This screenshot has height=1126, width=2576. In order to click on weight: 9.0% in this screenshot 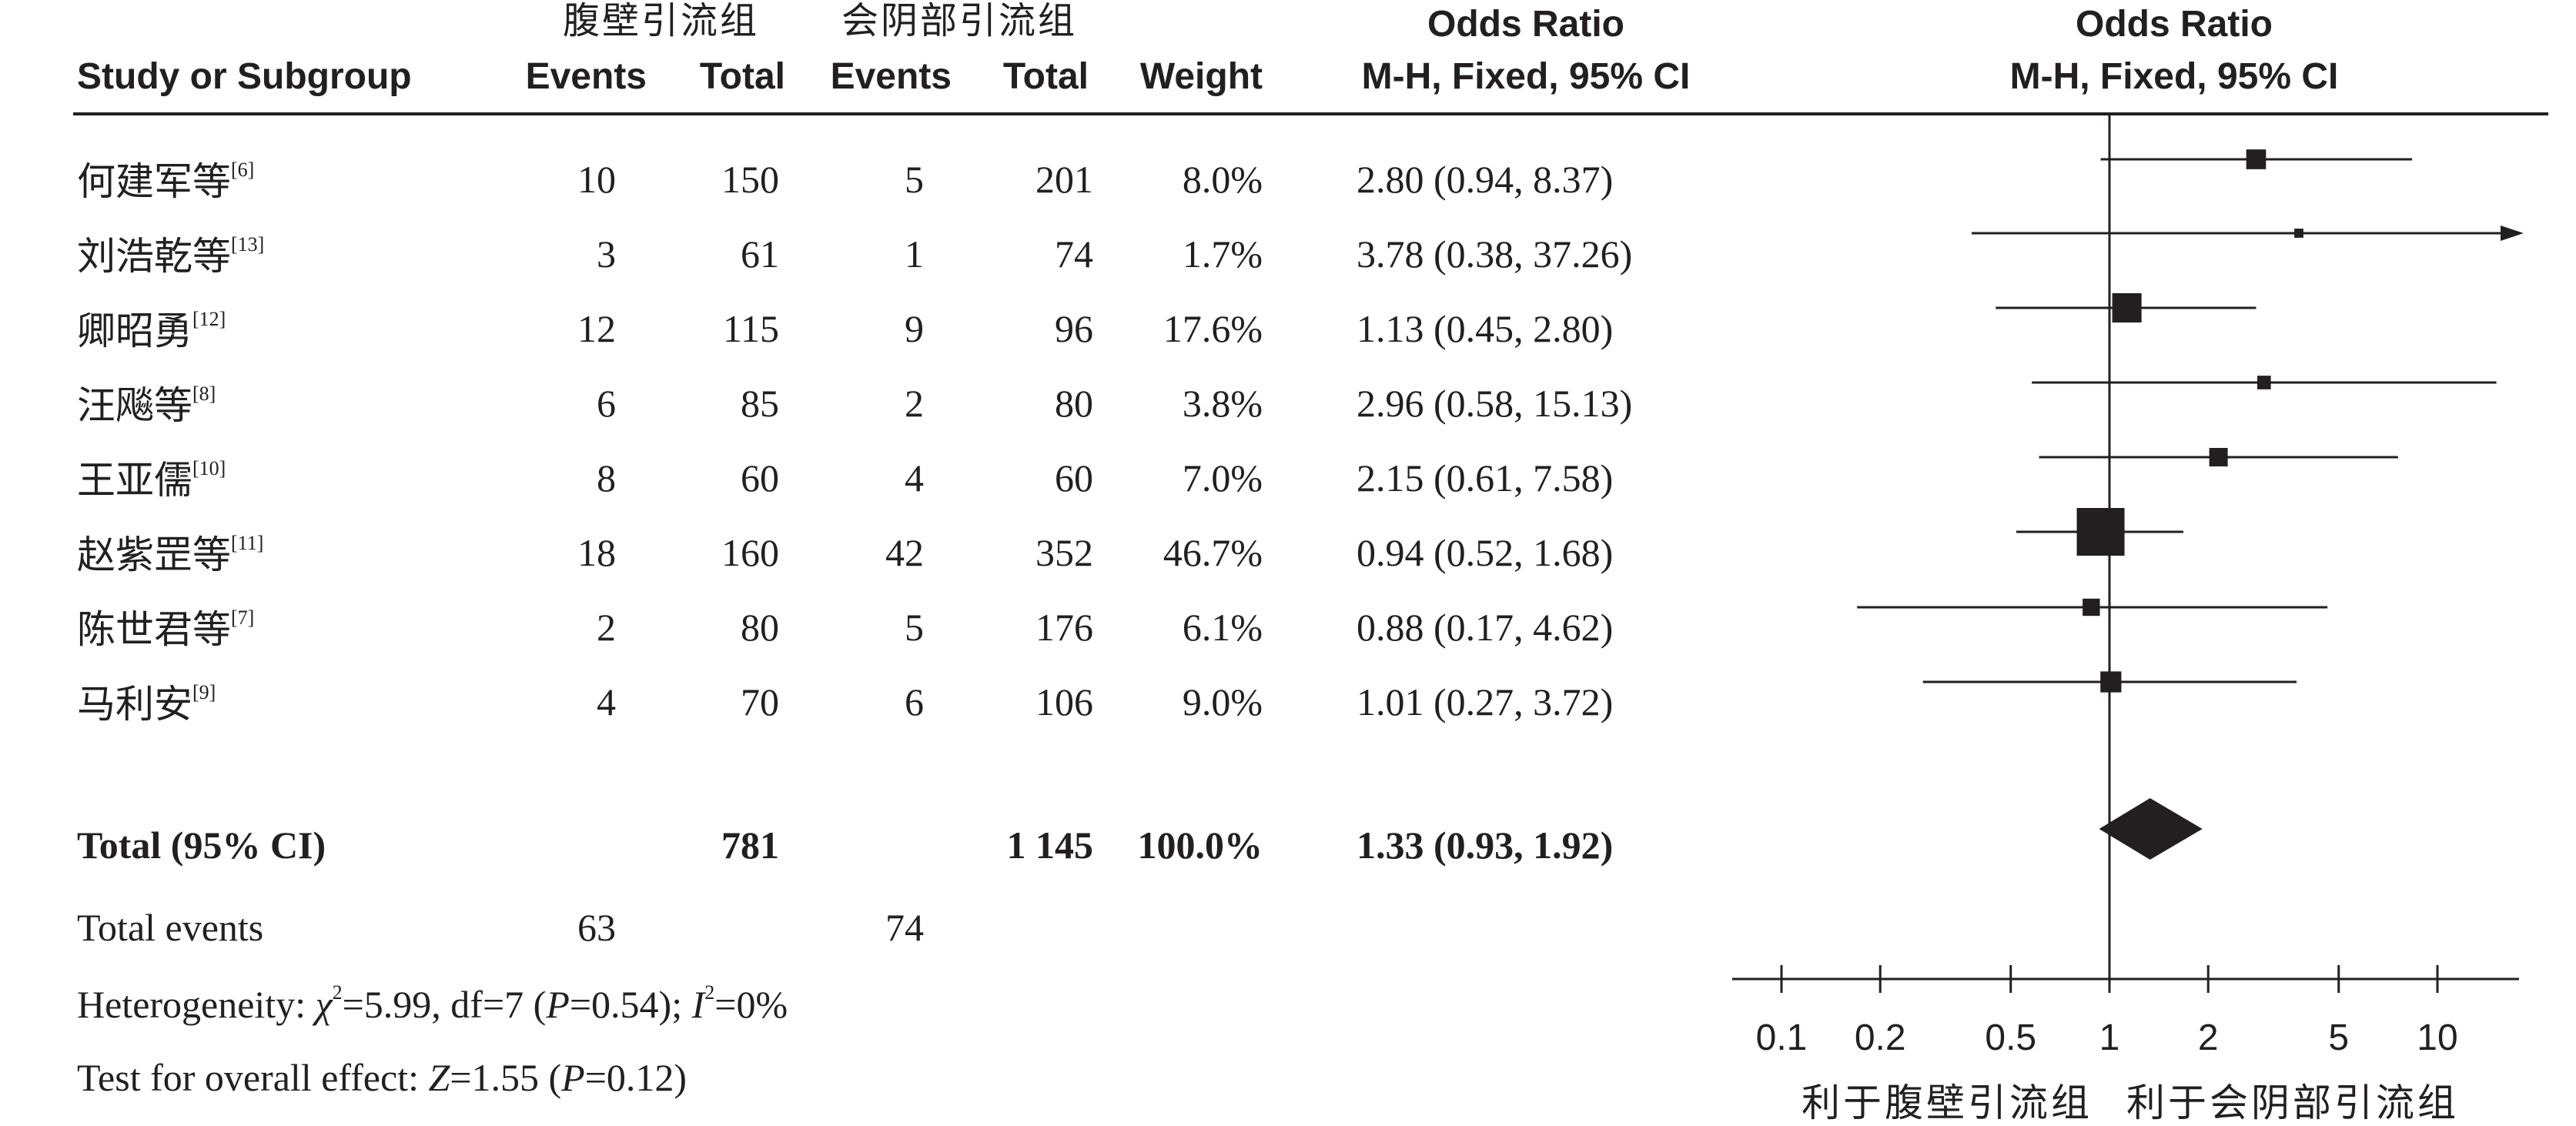, I will do `click(1222, 701)`.